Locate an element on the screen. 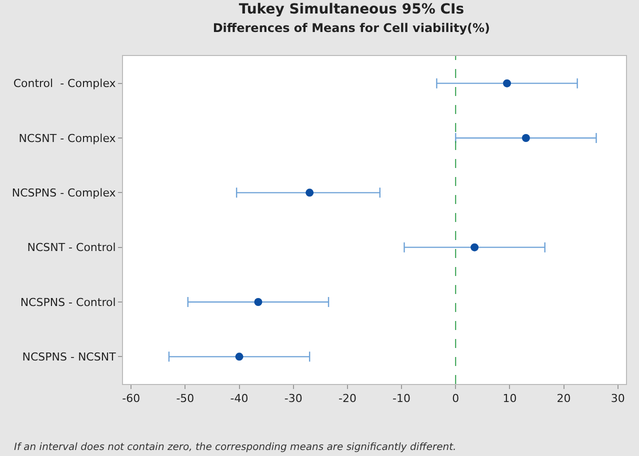 The width and height of the screenshot is (639, 456). chart-title: Tukey Simultaneous 95% CIs is located at coordinates (351, 10).